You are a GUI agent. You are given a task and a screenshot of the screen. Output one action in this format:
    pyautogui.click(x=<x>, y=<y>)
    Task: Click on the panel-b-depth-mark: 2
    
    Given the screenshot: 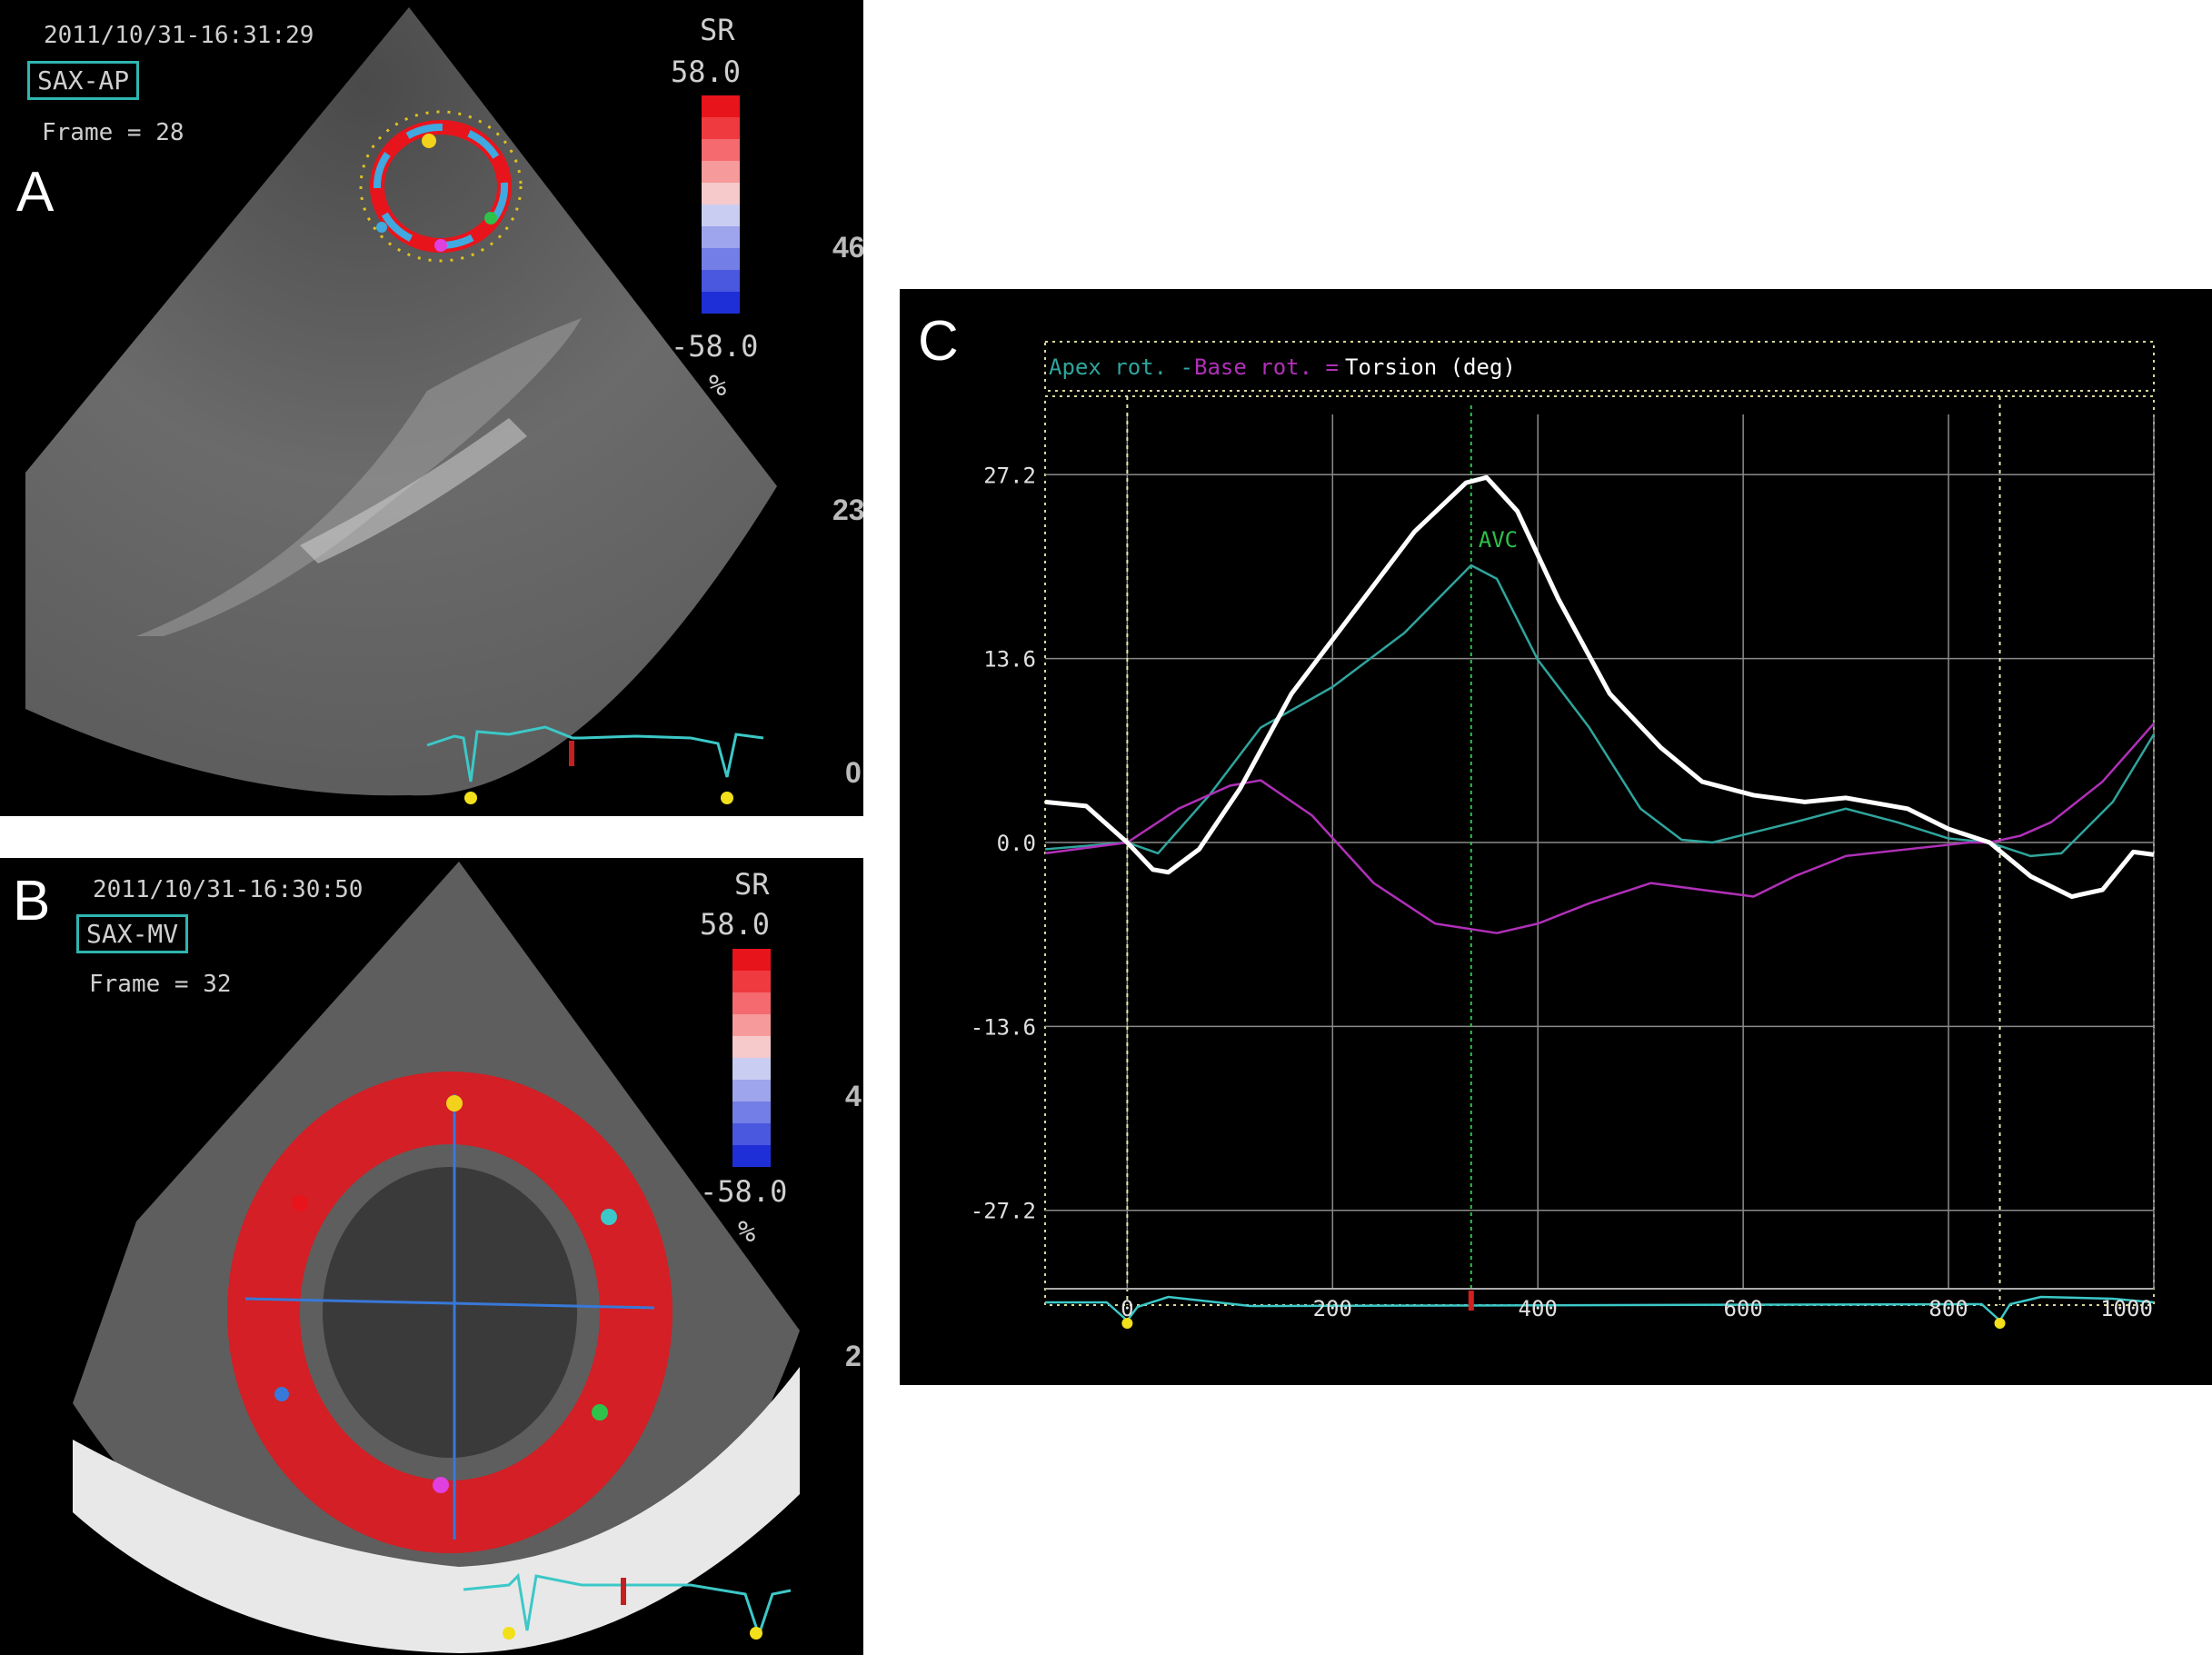 What is the action you would take?
    pyautogui.click(x=853, y=1356)
    